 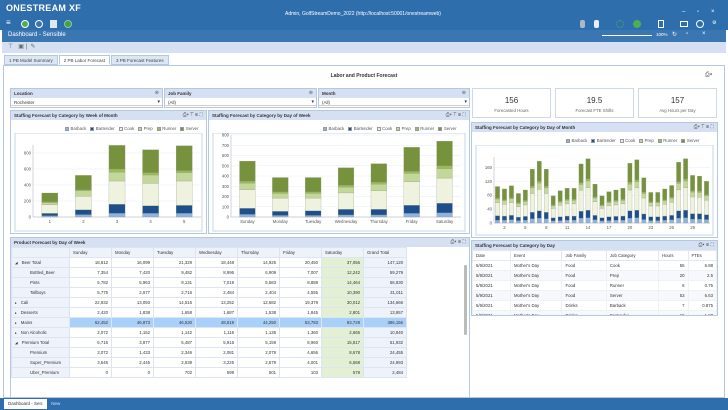 I want to click on table-cell: Barback, so click(x=632, y=305).